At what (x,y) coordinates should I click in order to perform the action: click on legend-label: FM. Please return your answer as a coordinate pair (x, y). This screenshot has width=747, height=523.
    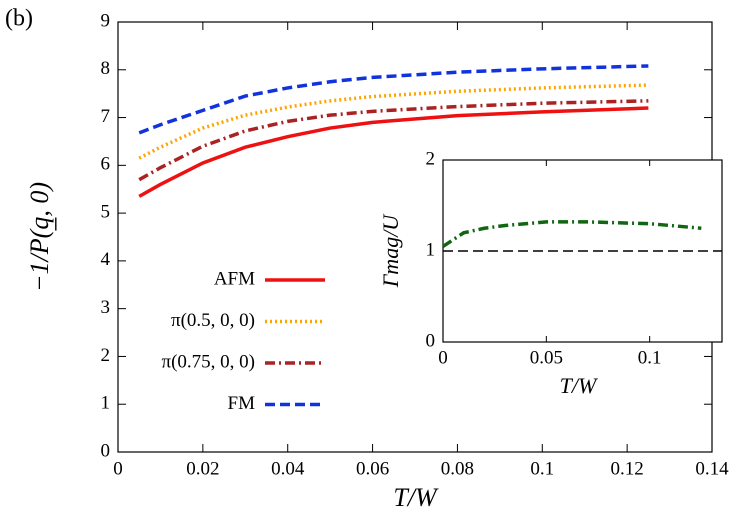
    Looking at the image, I should click on (242, 403).